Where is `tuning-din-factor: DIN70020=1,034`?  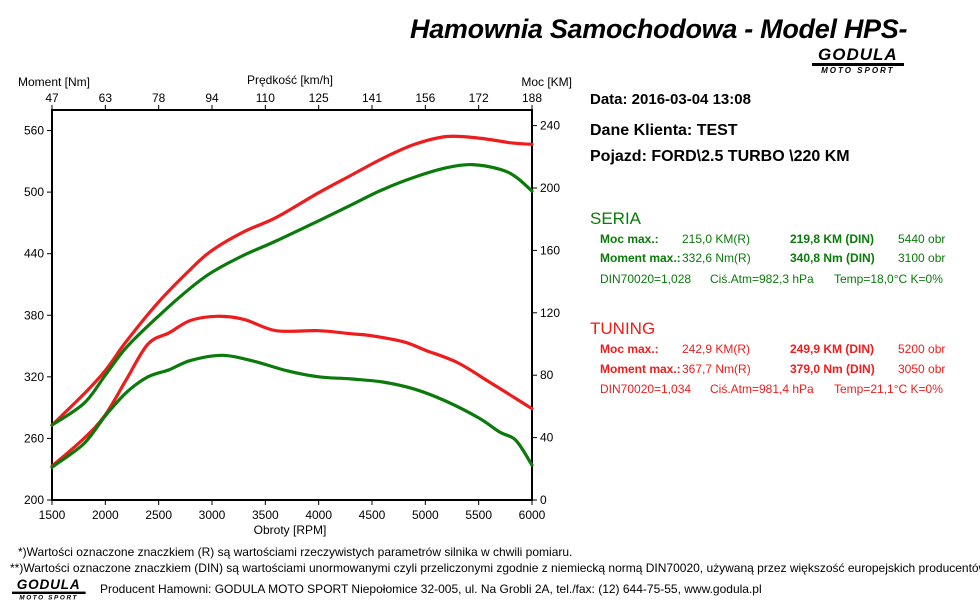
tuning-din-factor: DIN70020=1,034 is located at coordinates (646, 389).